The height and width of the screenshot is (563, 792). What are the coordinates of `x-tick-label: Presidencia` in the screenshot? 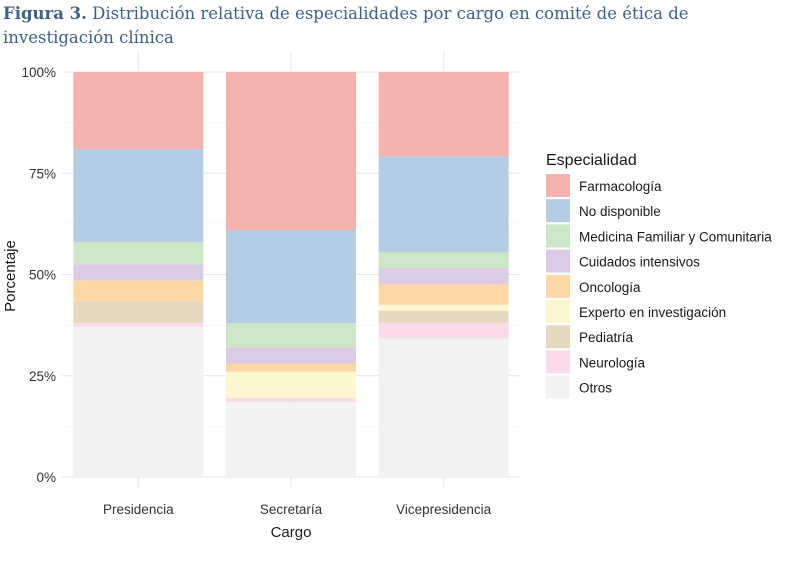 It's located at (138, 509).